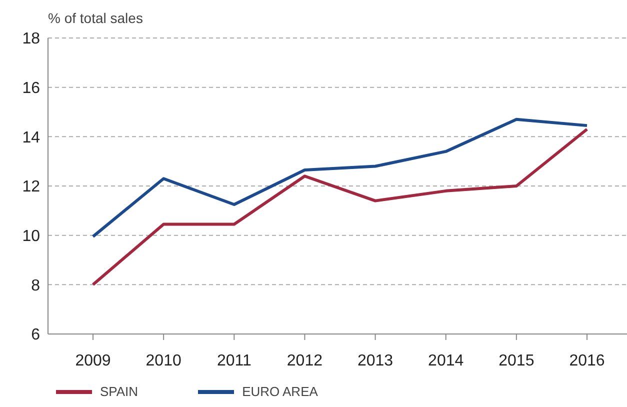 The width and height of the screenshot is (627, 407). What do you see at coordinates (280, 391) in the screenshot?
I see `legend-label: EURO AREA` at bounding box center [280, 391].